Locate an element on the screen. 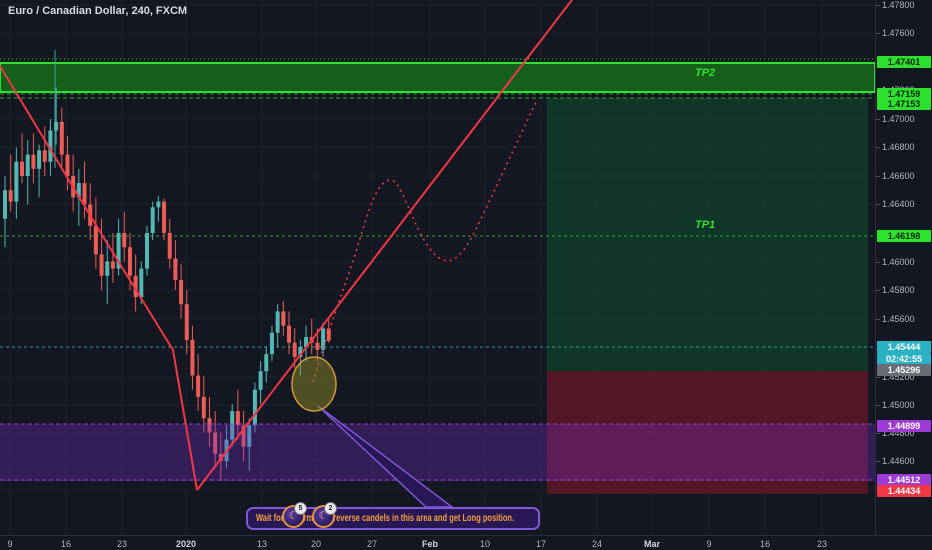 Image resolution: width=932 pixels, height=550 pixels. moon-sticker-icon: ☾ 5 is located at coordinates (294, 515).